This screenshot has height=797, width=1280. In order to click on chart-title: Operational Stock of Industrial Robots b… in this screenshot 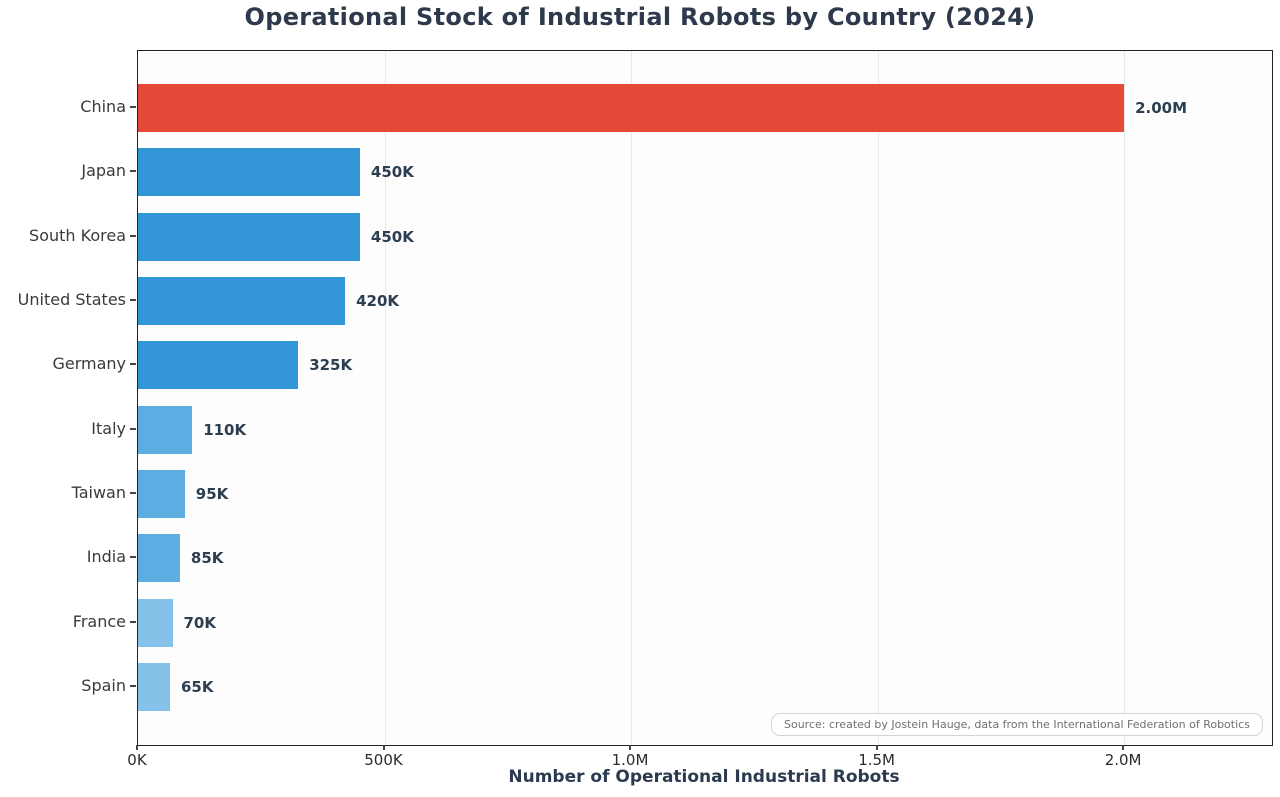, I will do `click(640, 17)`.